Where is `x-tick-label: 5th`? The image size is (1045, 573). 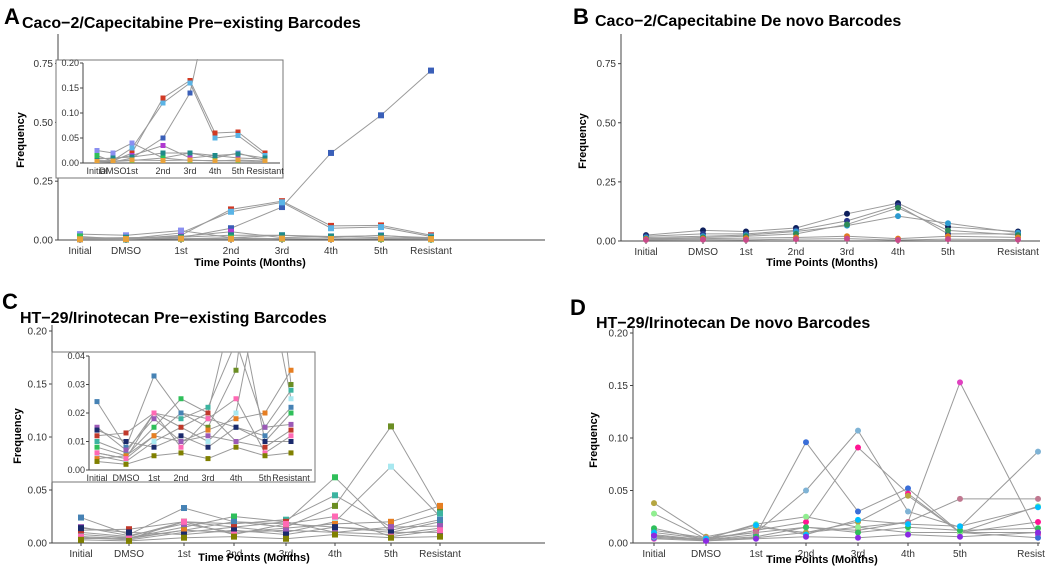
x-tick-label: 5th is located at coordinates (960, 554).